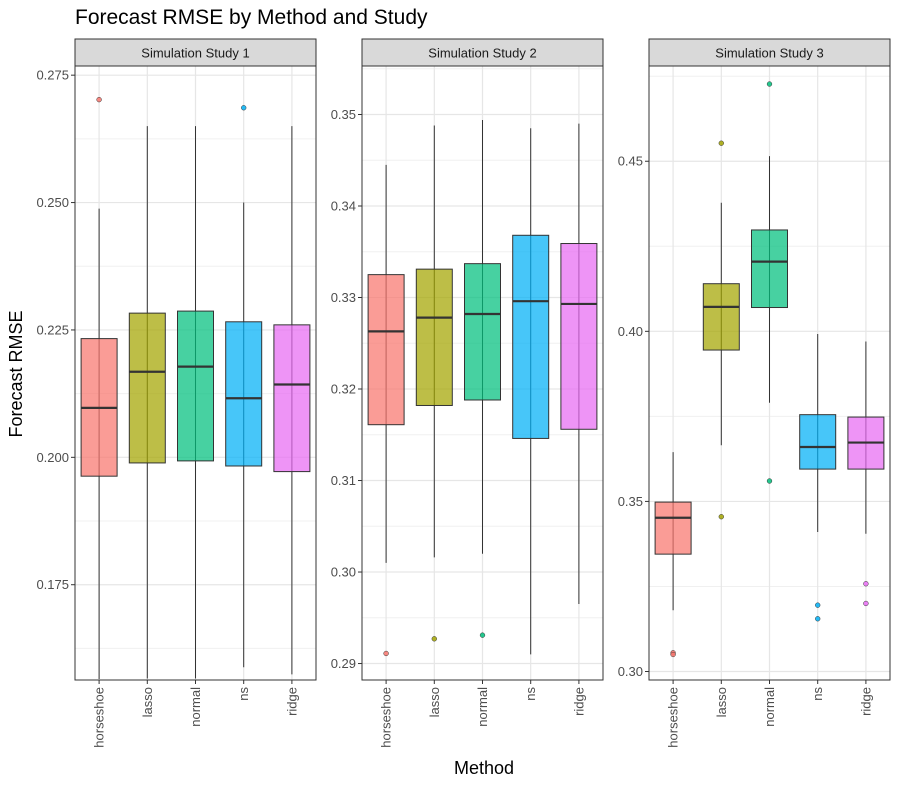 This screenshot has width=900, height=787. Describe the element at coordinates (343, 206) in the screenshot. I see `y-tick-label: 0.34` at that location.